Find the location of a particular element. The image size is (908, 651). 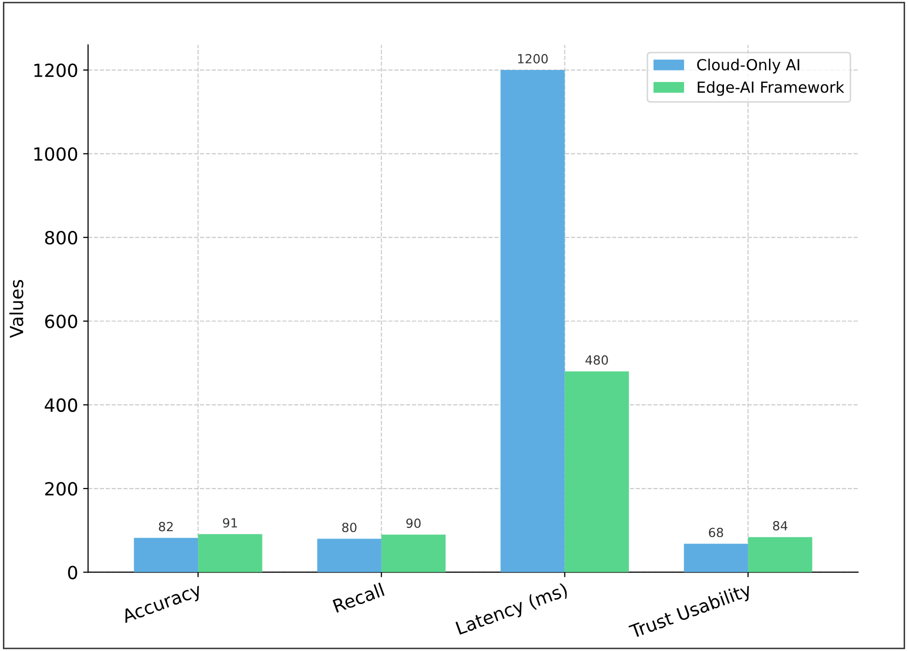

data-label: 80 is located at coordinates (349, 527).